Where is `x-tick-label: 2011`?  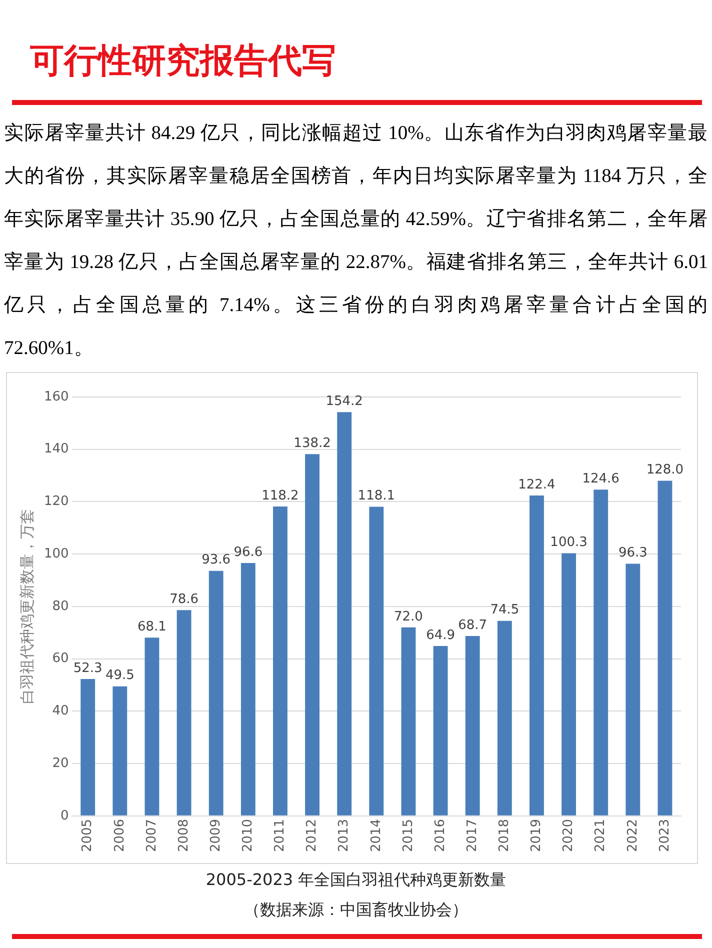
x-tick-label: 2011 is located at coordinates (280, 835).